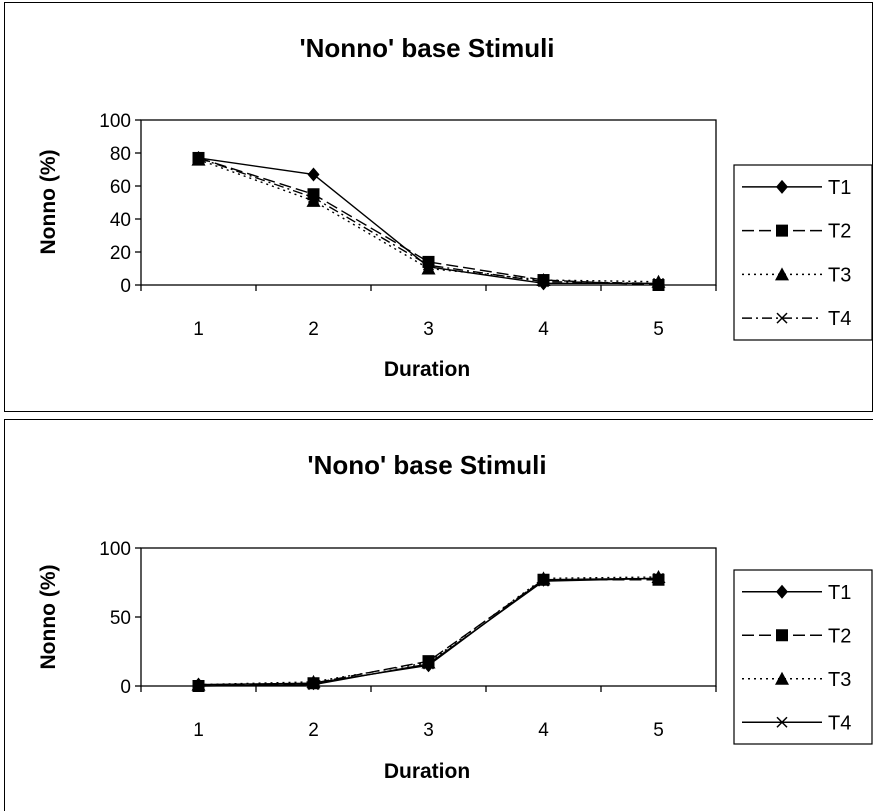 The height and width of the screenshot is (812, 873). Describe the element at coordinates (120, 253) in the screenshot. I see `y-tick-label: 20` at that location.